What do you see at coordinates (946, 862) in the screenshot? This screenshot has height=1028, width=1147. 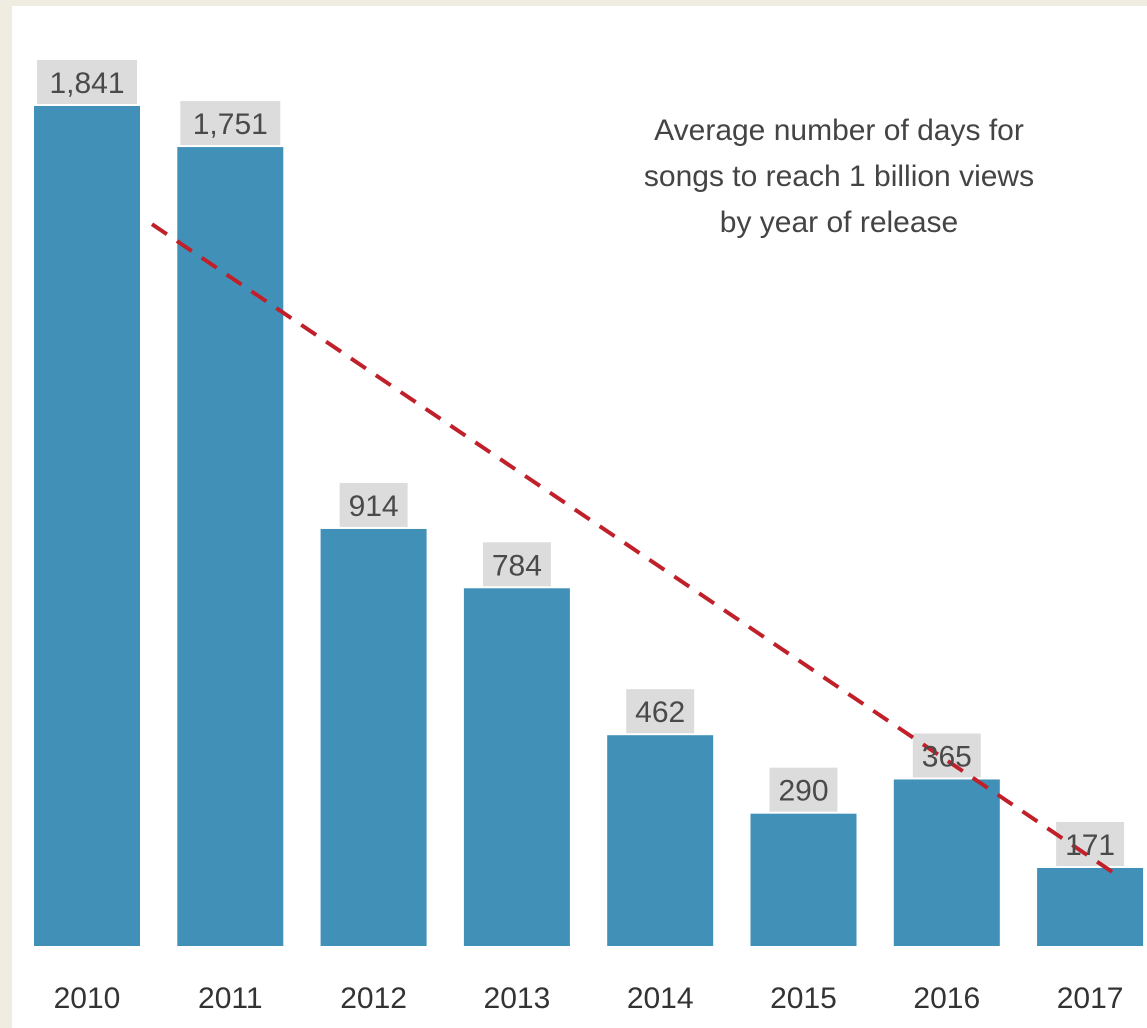 I see `bar-2016` at bounding box center [946, 862].